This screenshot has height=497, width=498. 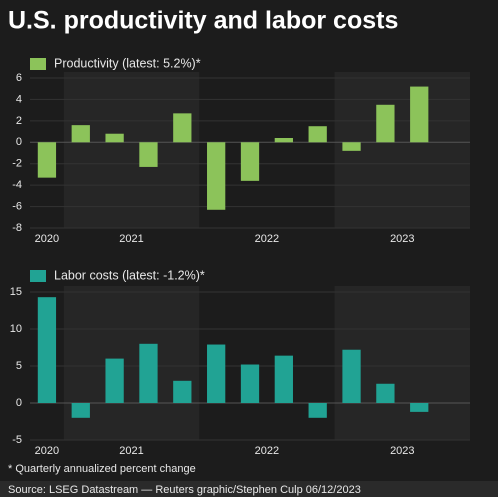 I want to click on y-tick-label: -4, so click(x=17, y=185).